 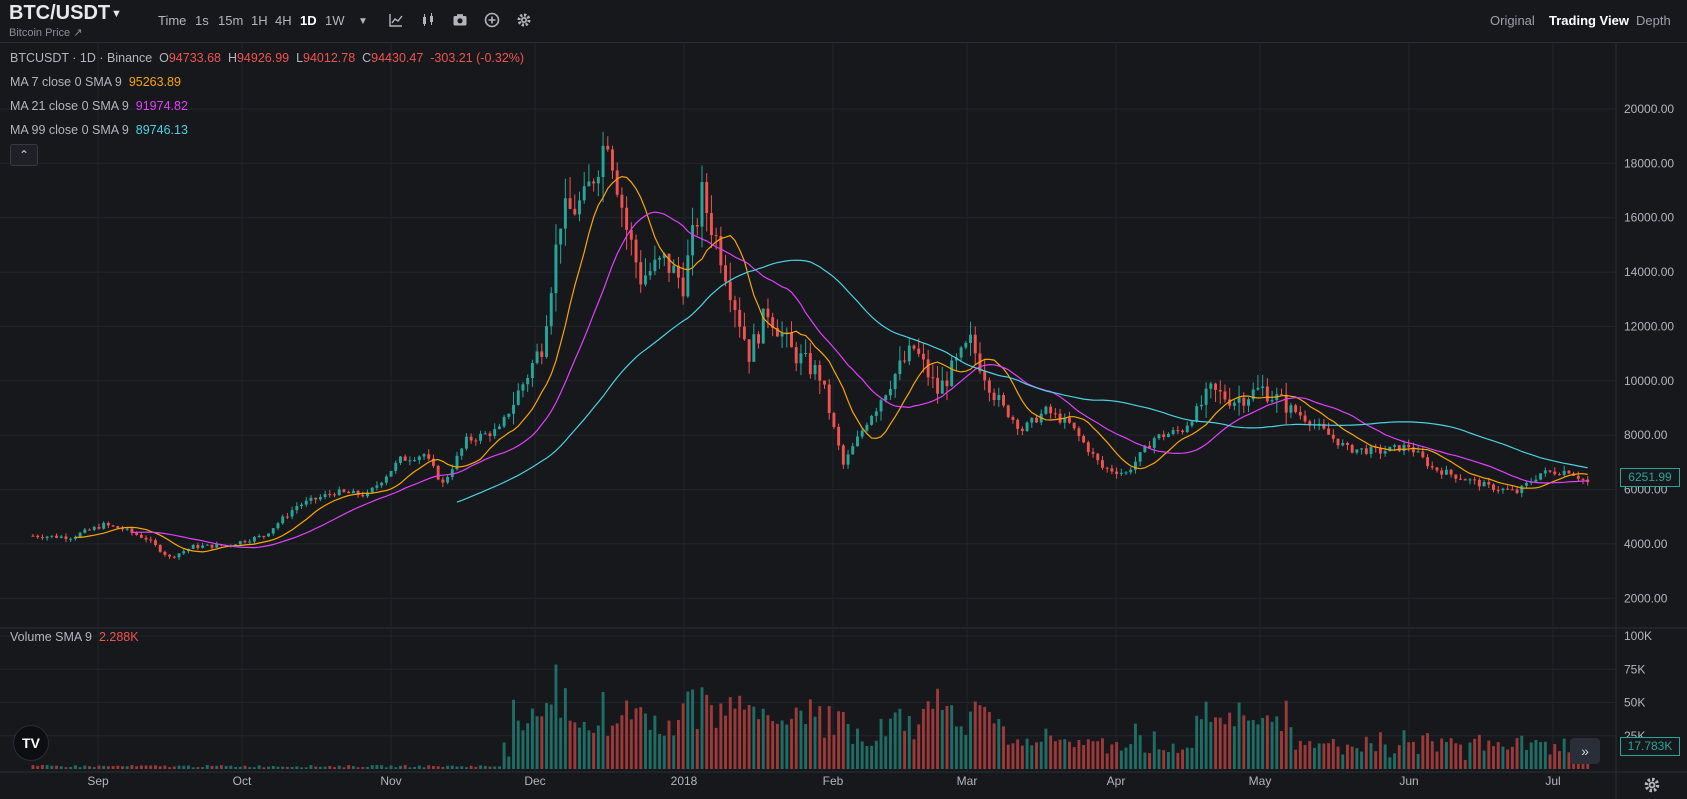 What do you see at coordinates (492, 20) in the screenshot?
I see `add-icon` at bounding box center [492, 20].